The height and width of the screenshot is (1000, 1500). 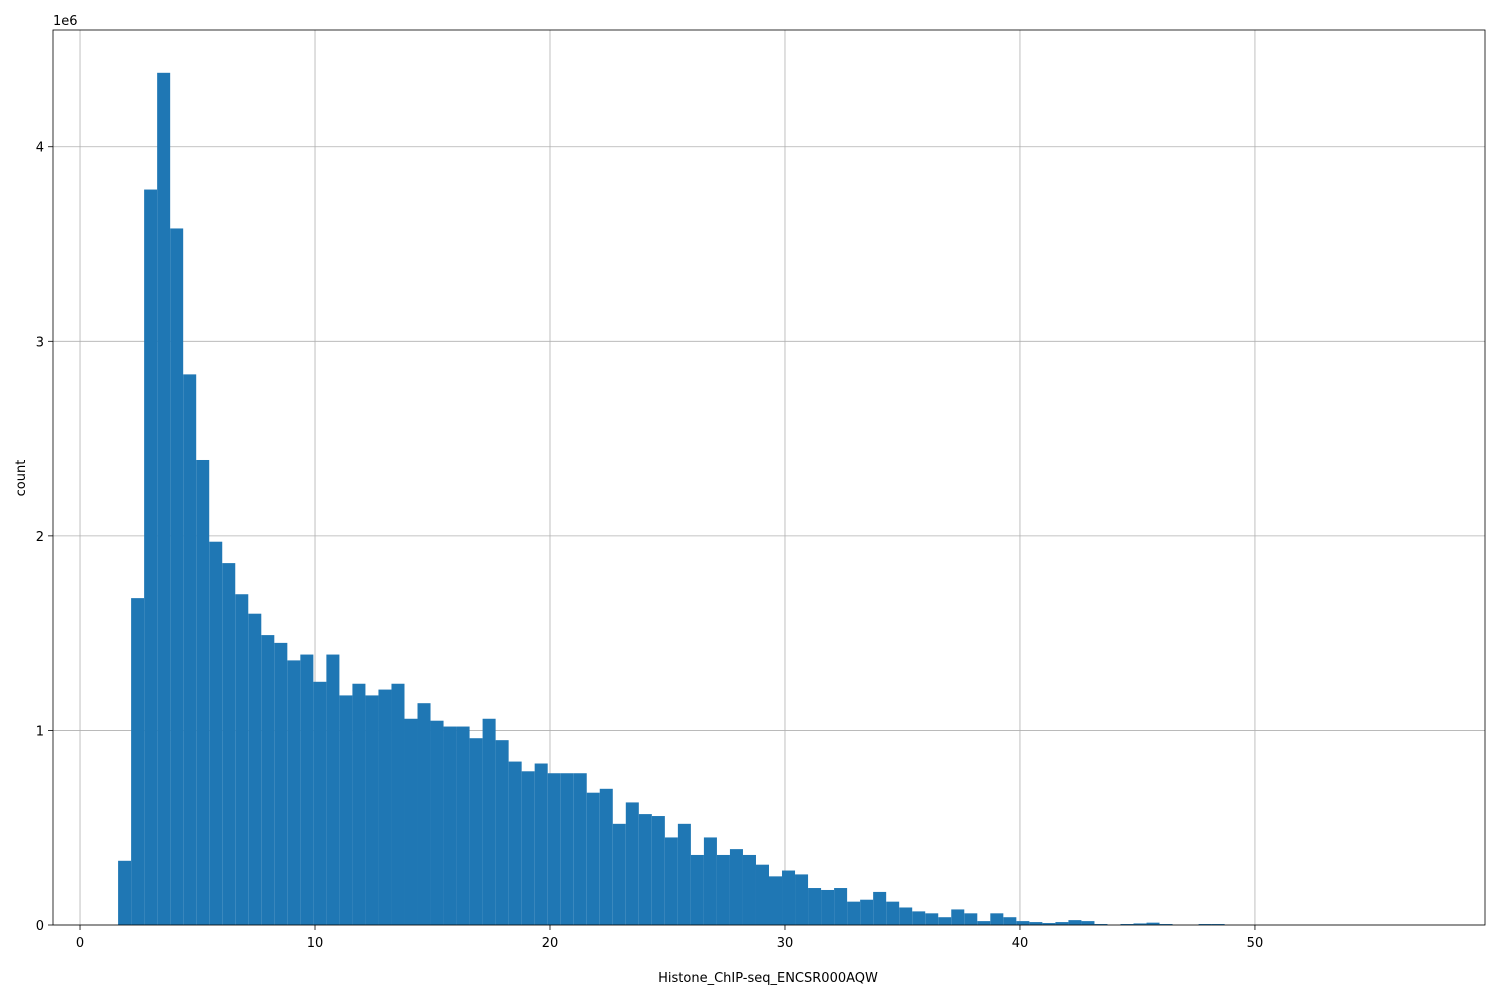 What do you see at coordinates (80, 943) in the screenshot?
I see `x-tick-label: 0` at bounding box center [80, 943].